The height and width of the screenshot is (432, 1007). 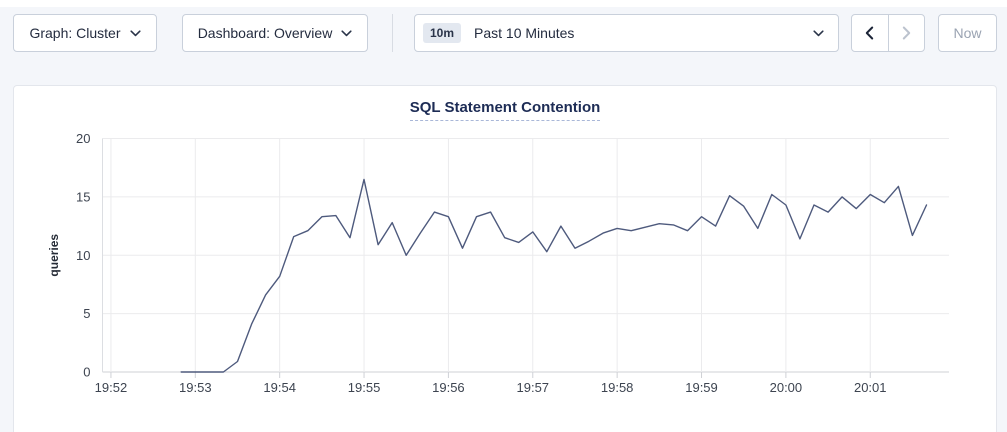 I want to click on now-button: Now, so click(x=967, y=33).